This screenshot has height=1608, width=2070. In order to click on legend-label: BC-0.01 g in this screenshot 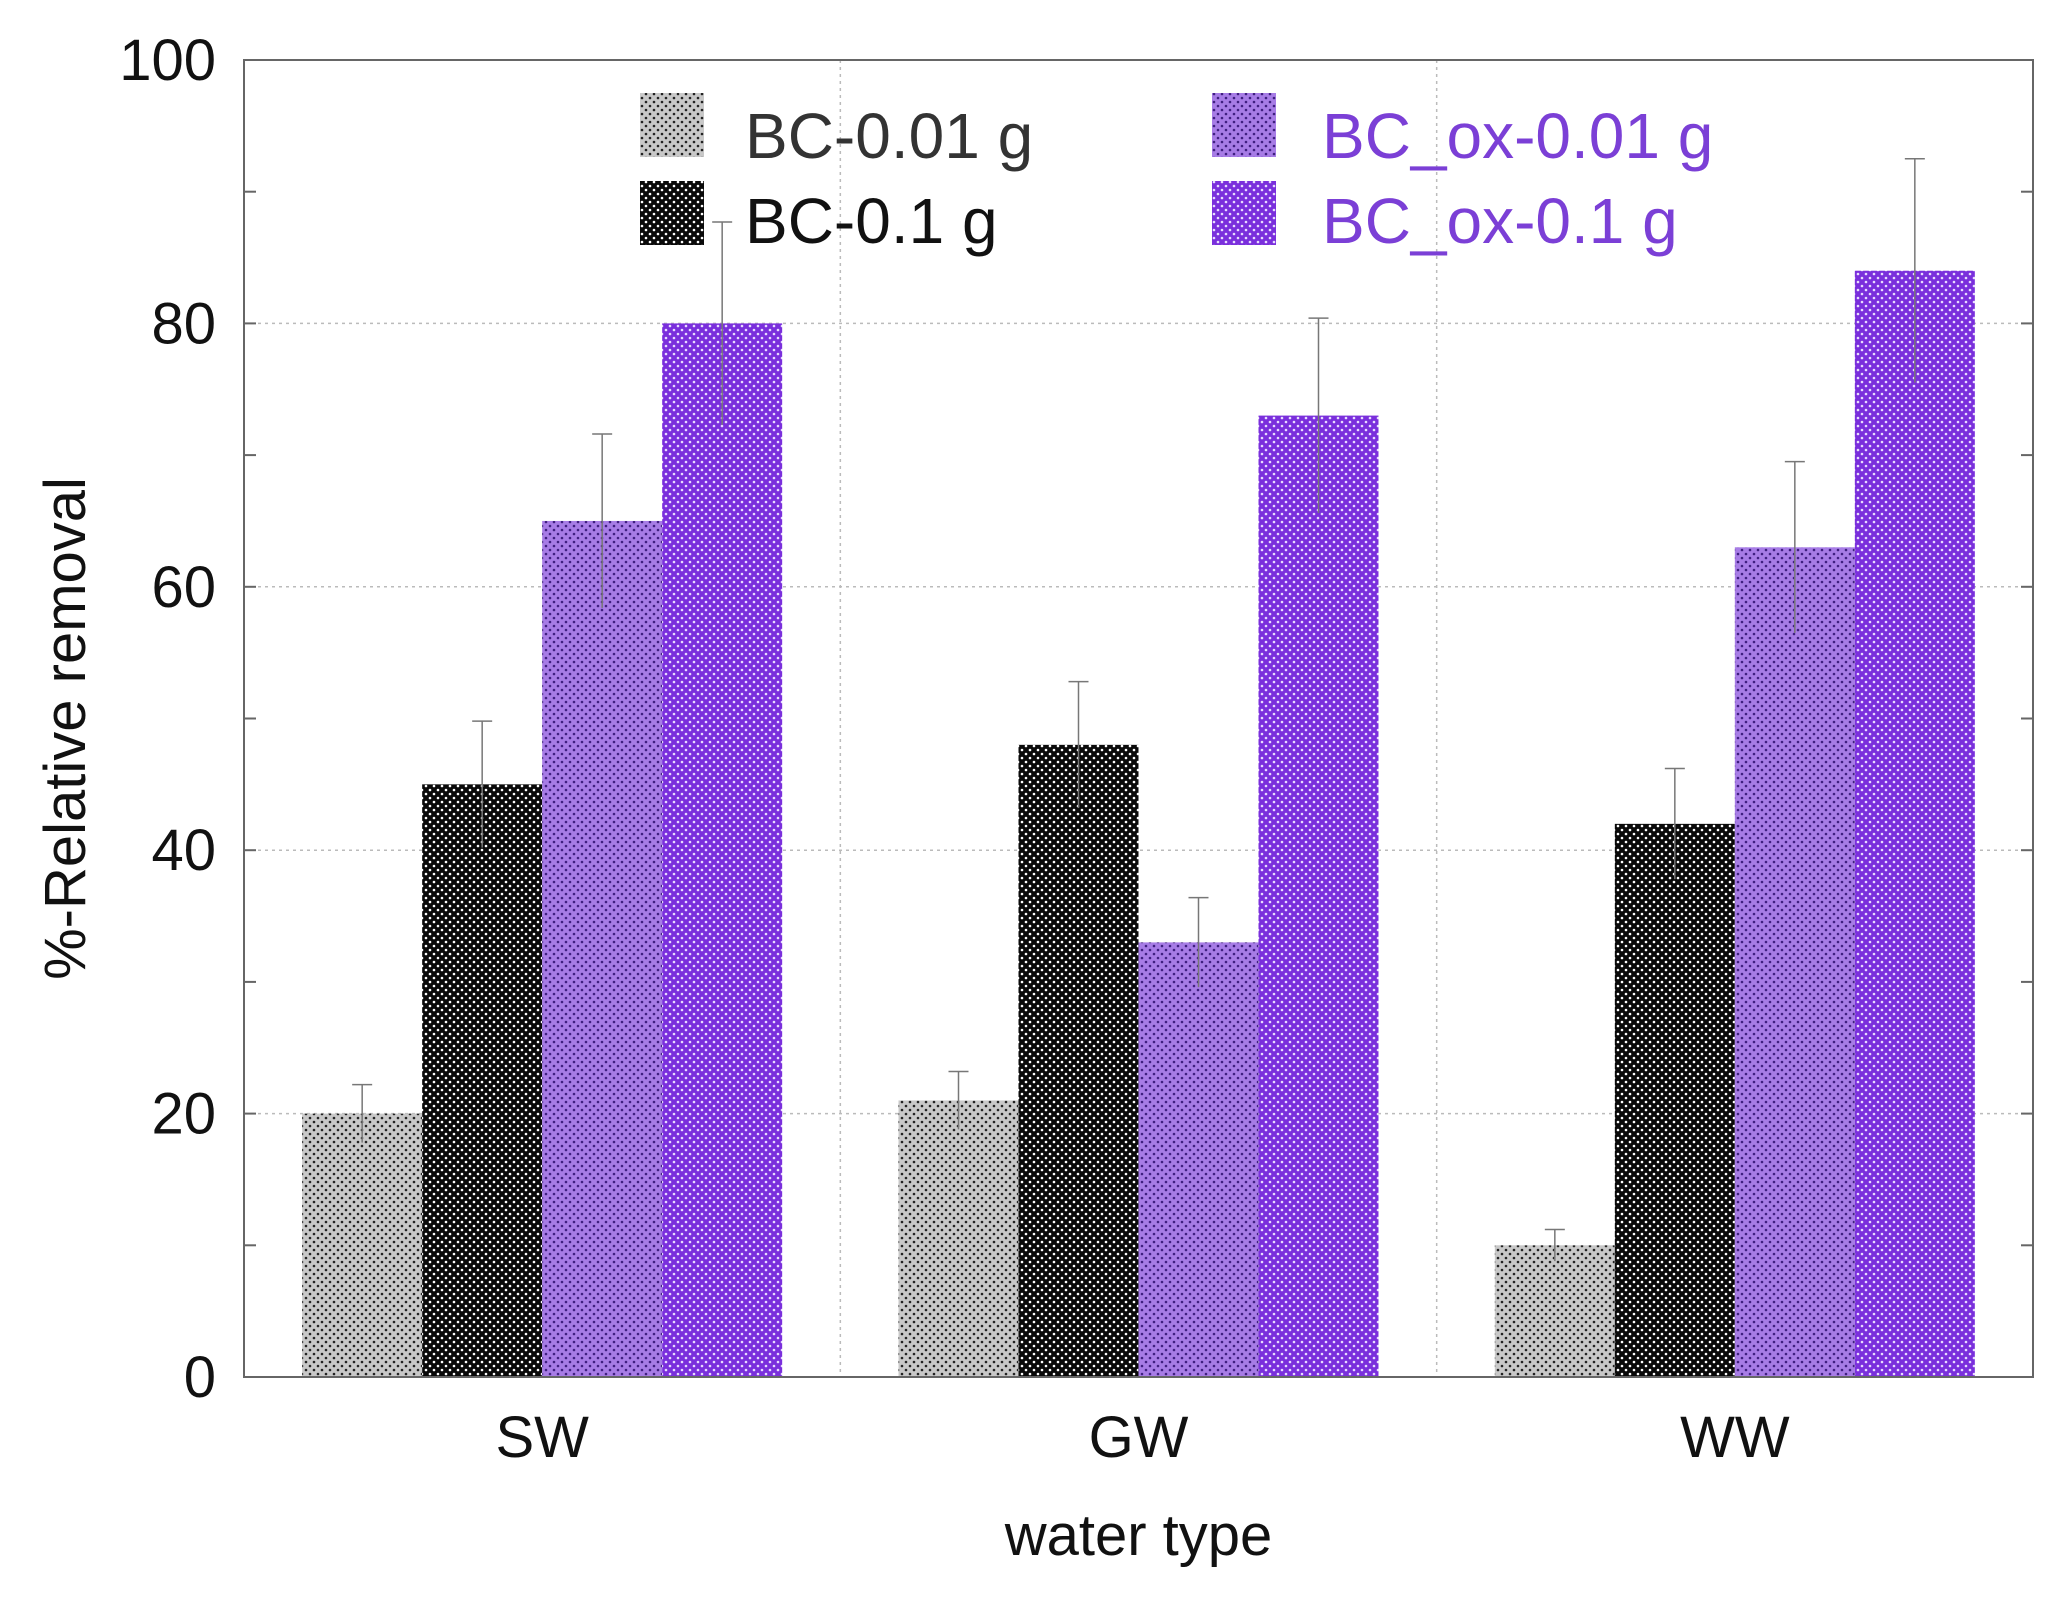, I will do `click(889, 136)`.